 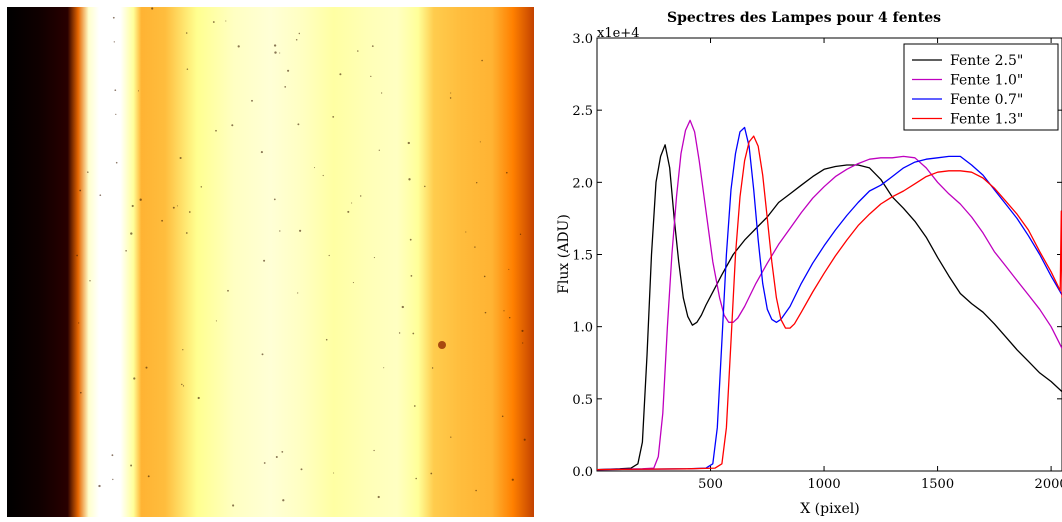 I want to click on y-tick-label: 0.5, so click(x=582, y=400).